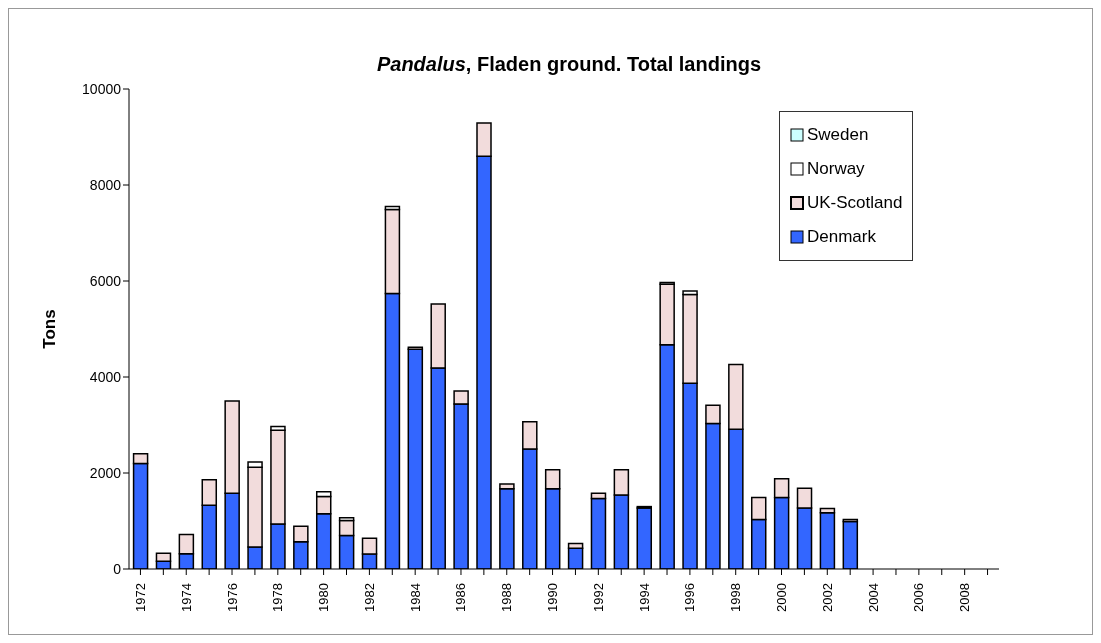  Describe the element at coordinates (105, 280) in the screenshot. I see `y-tick-label: 6000` at that location.